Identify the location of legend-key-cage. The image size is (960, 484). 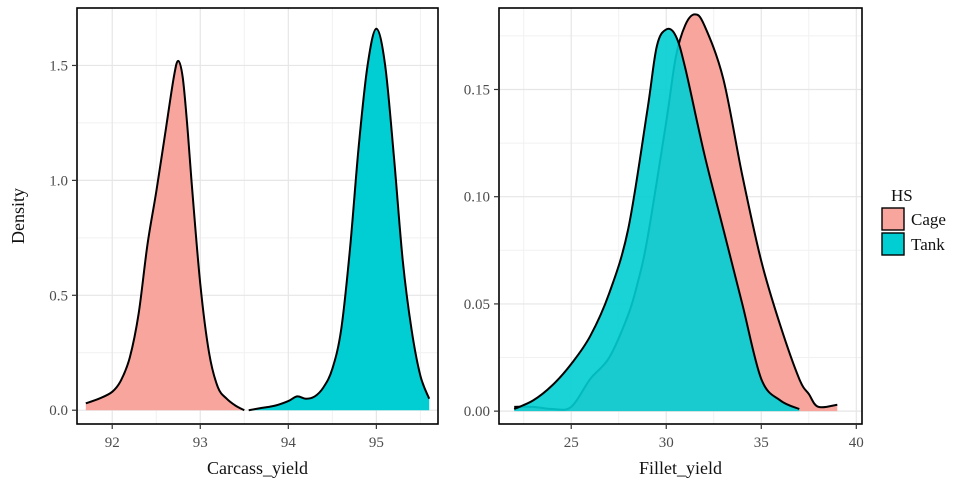
(893, 219).